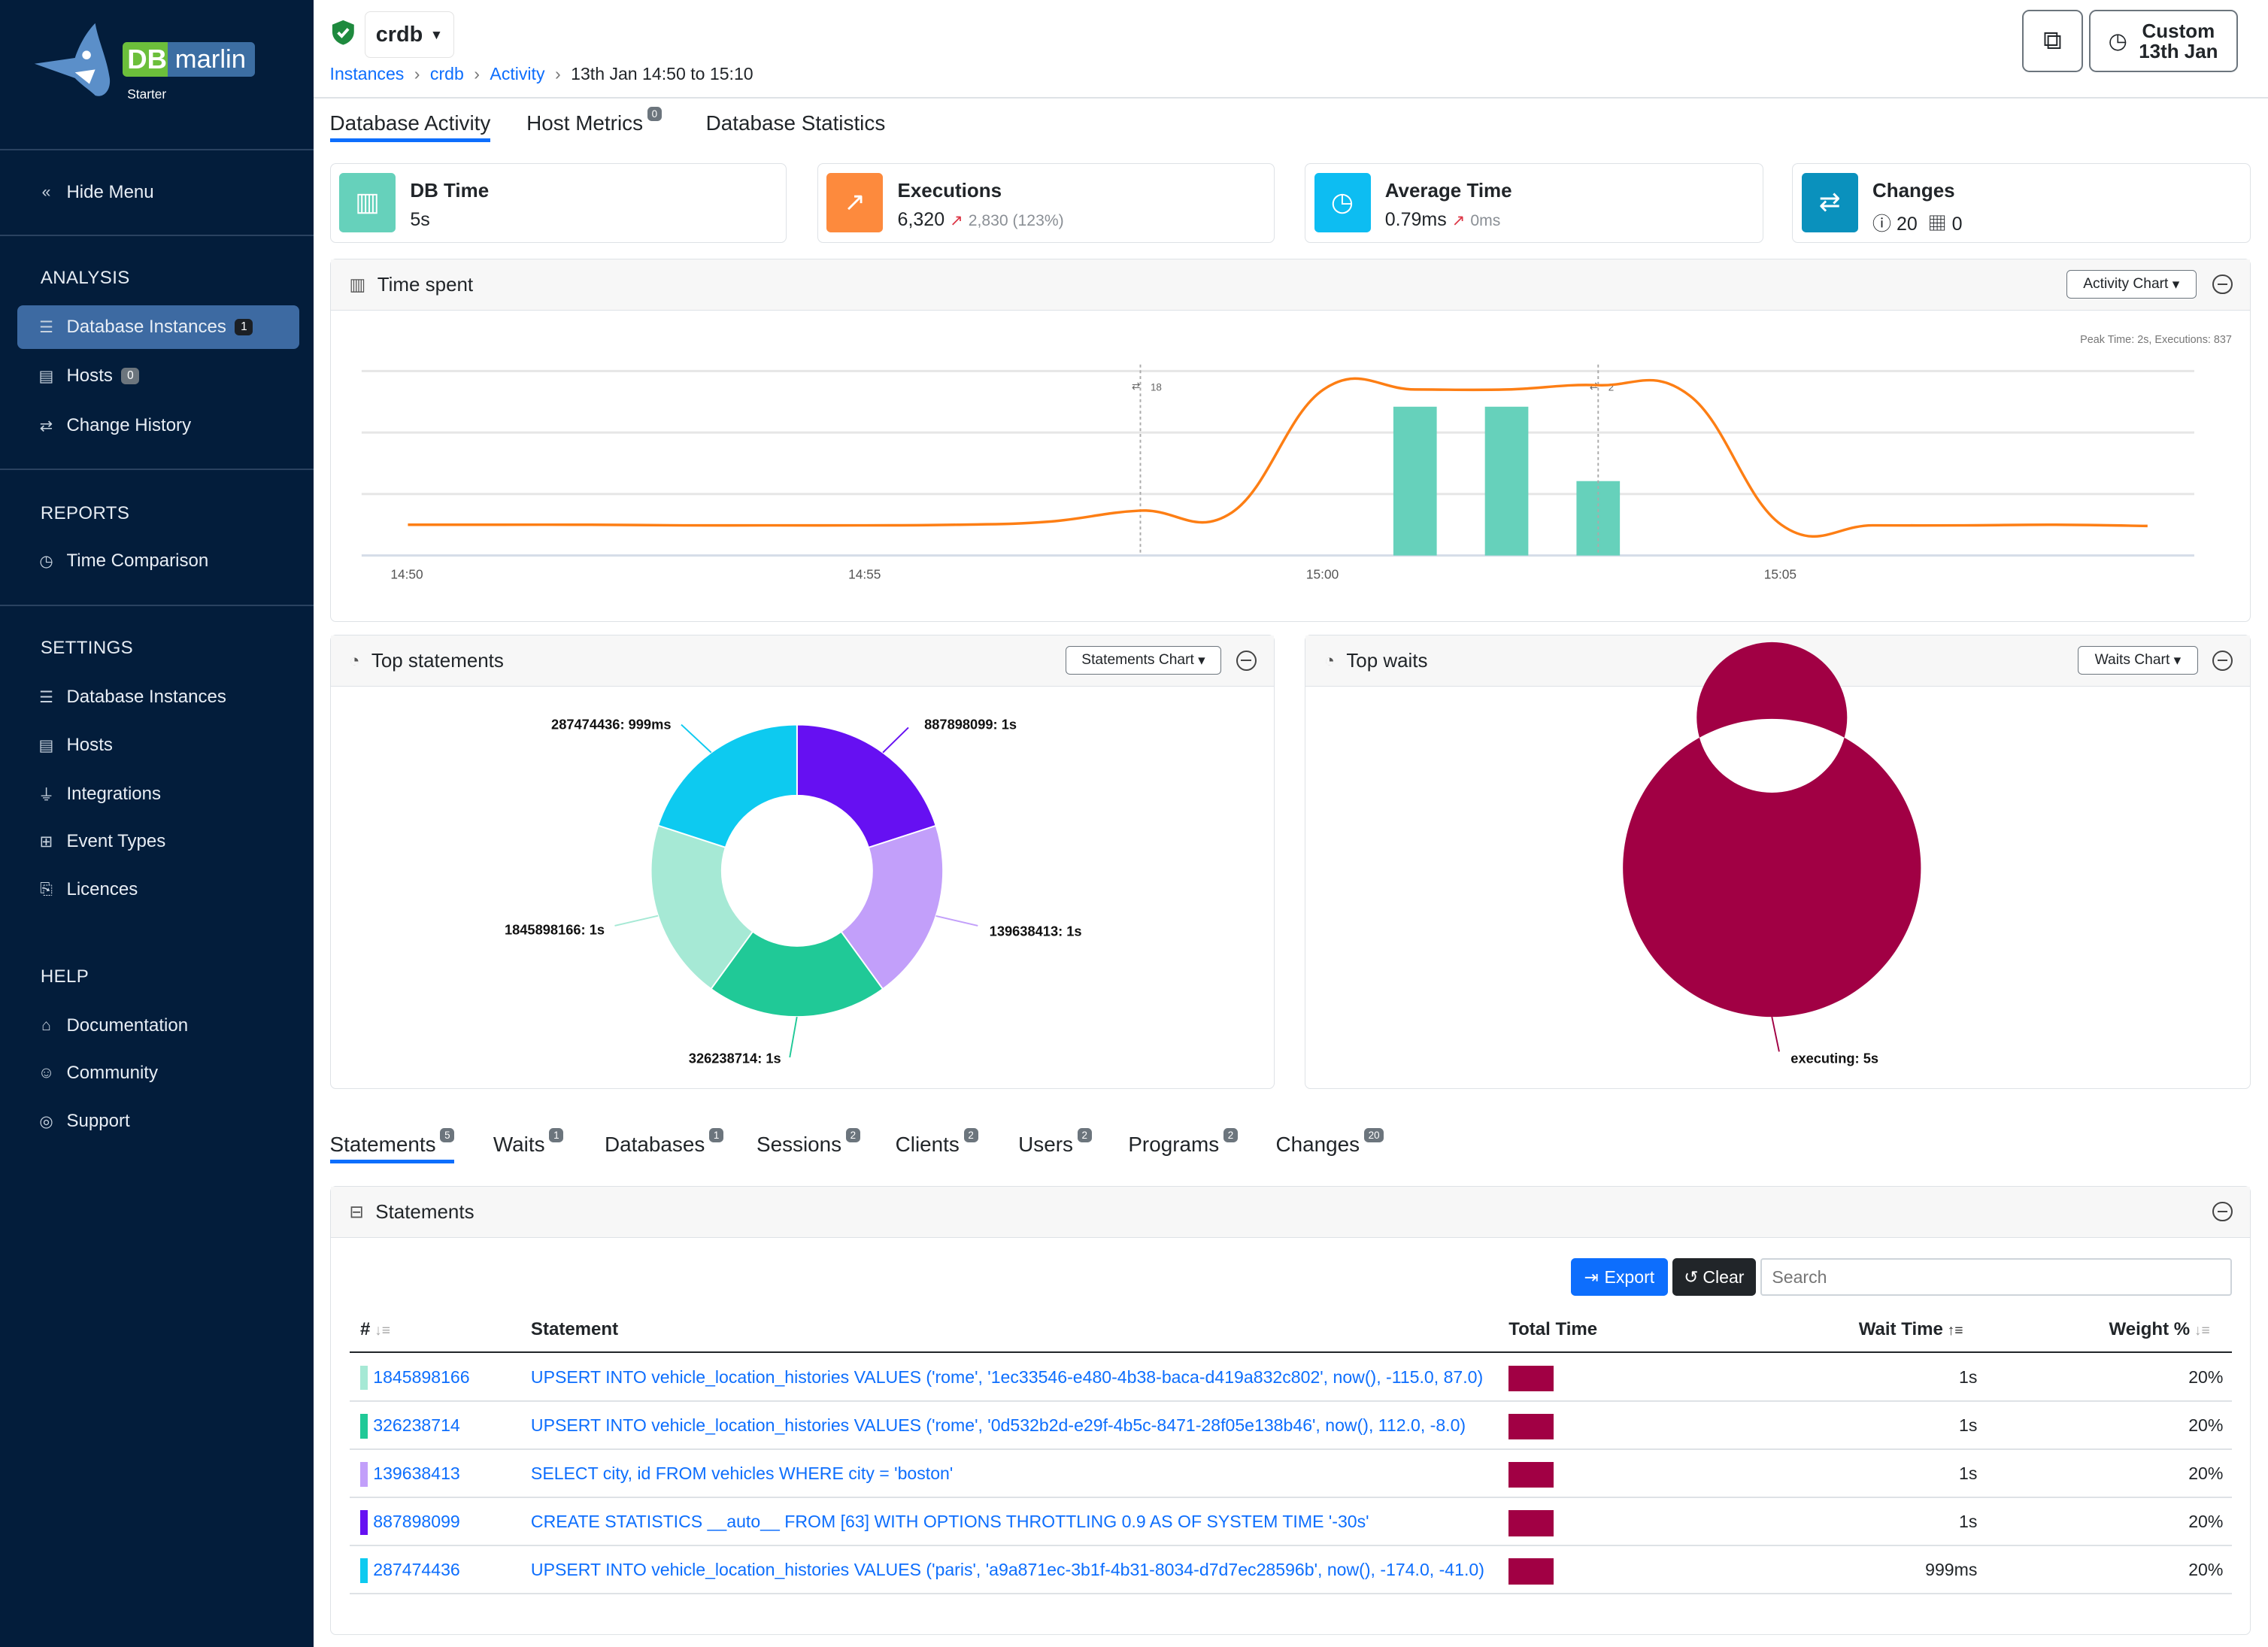 The height and width of the screenshot is (1647, 2268). What do you see at coordinates (1996, 1277) in the screenshot?
I see `search-input` at bounding box center [1996, 1277].